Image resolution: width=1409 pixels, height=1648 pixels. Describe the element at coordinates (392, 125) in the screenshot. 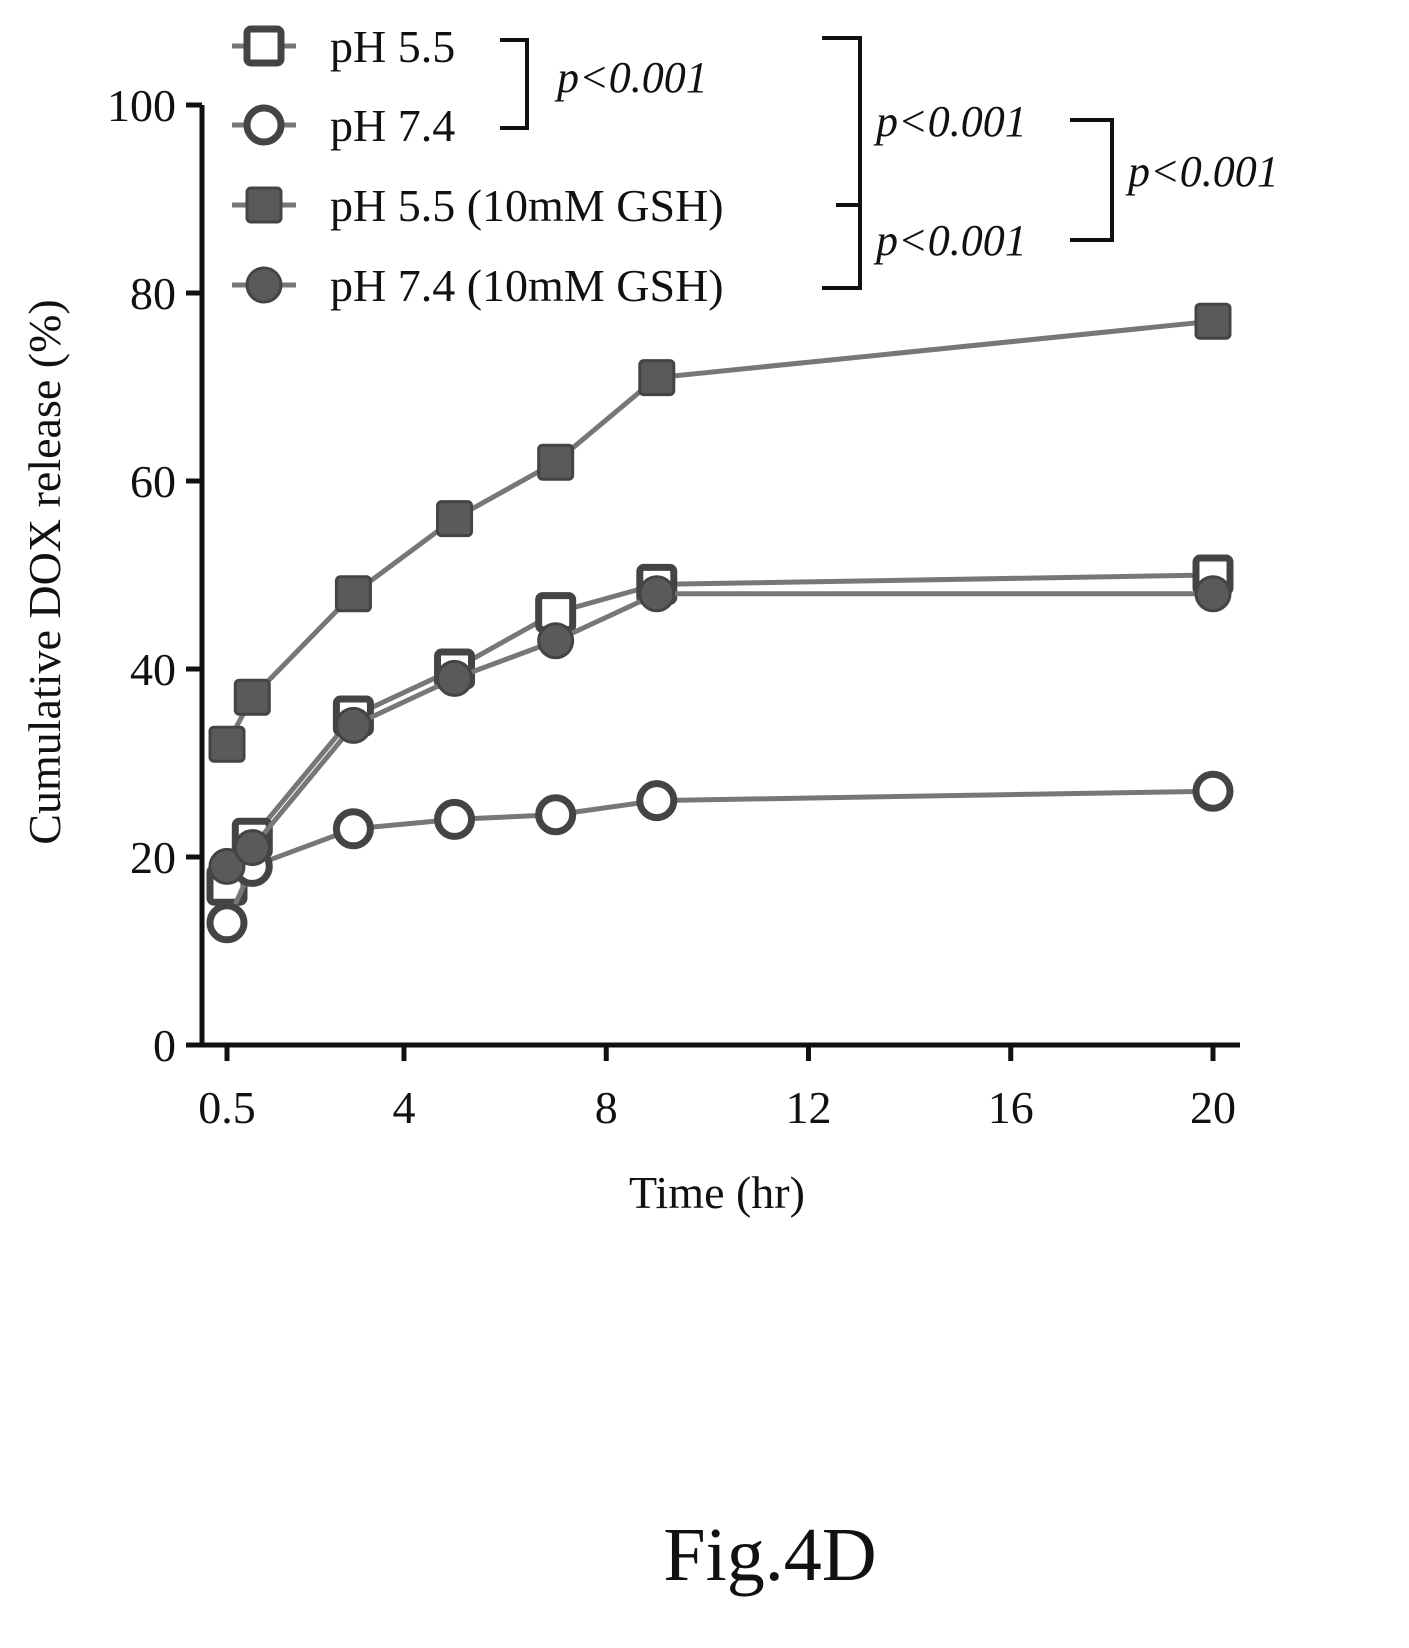

I see `legend-label-1: pH 7.4` at that location.